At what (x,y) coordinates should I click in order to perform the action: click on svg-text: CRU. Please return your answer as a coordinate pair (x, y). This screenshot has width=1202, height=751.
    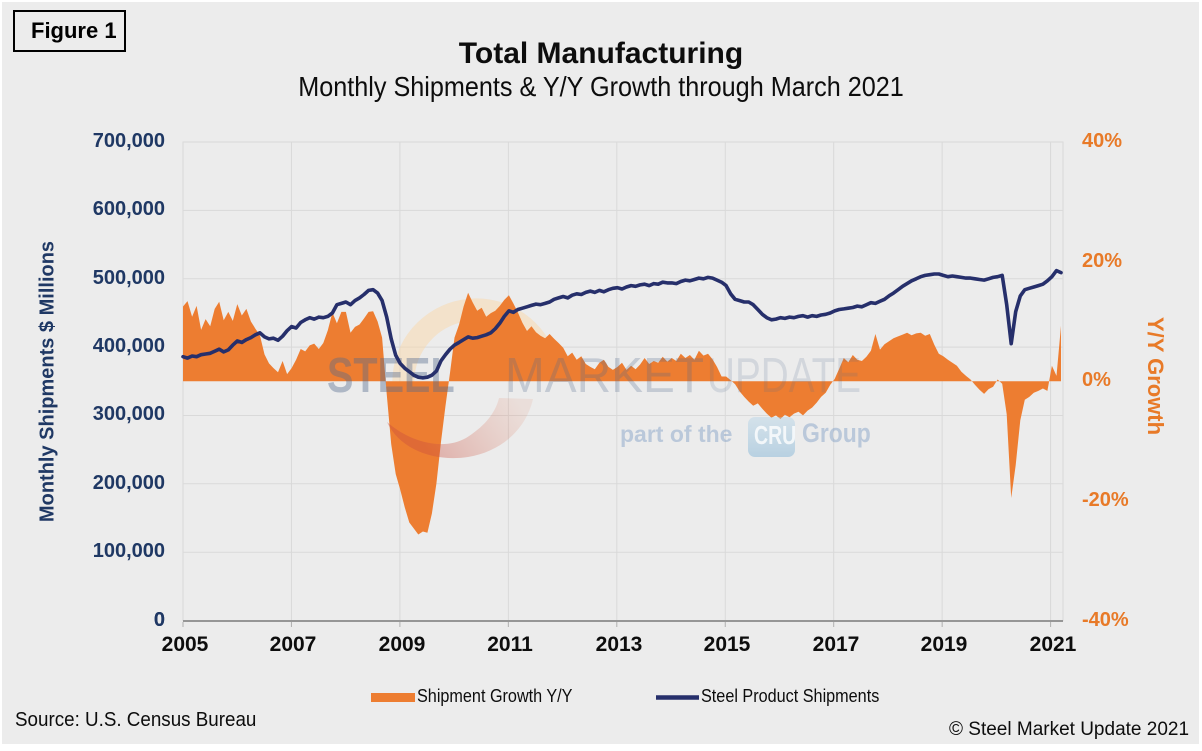
    Looking at the image, I should click on (775, 434).